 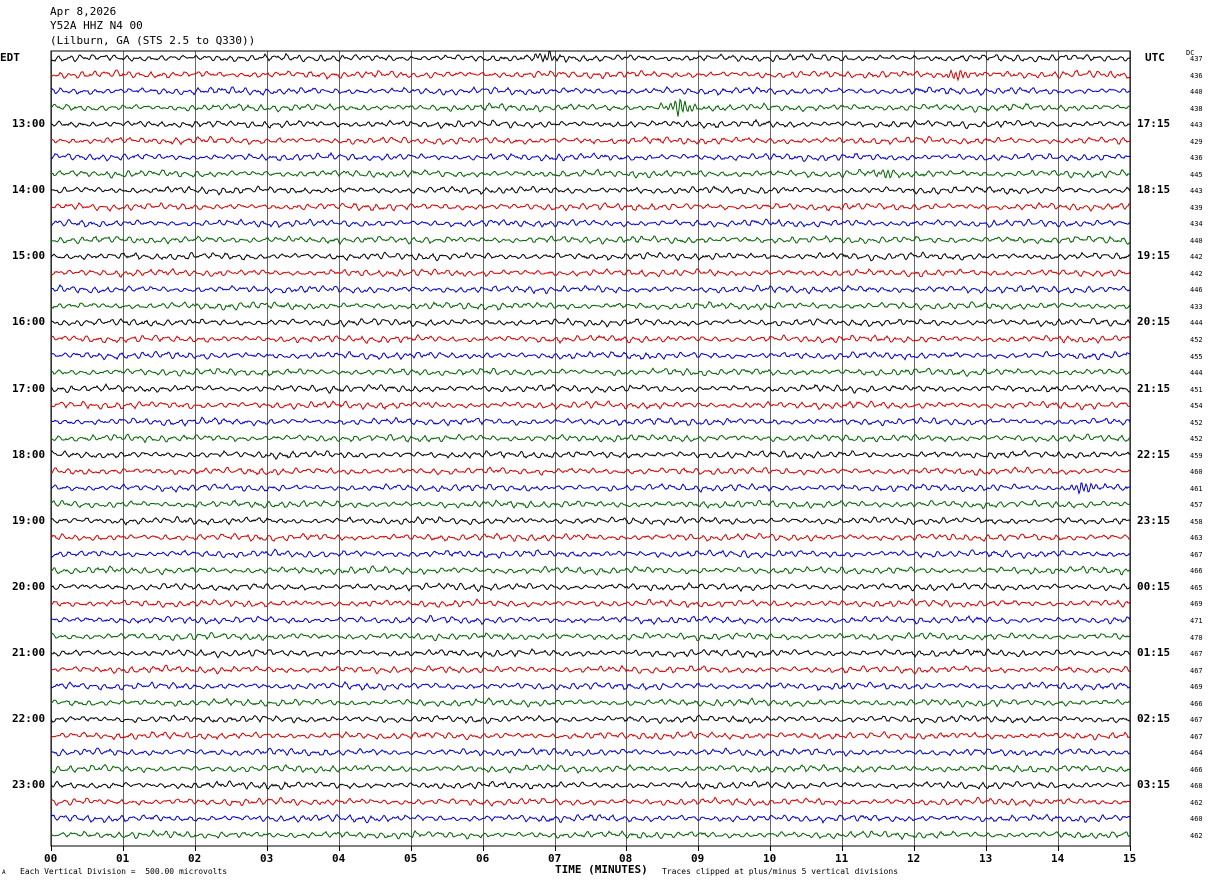 I want to click on dc-label: DC, so click(x=1190, y=53).